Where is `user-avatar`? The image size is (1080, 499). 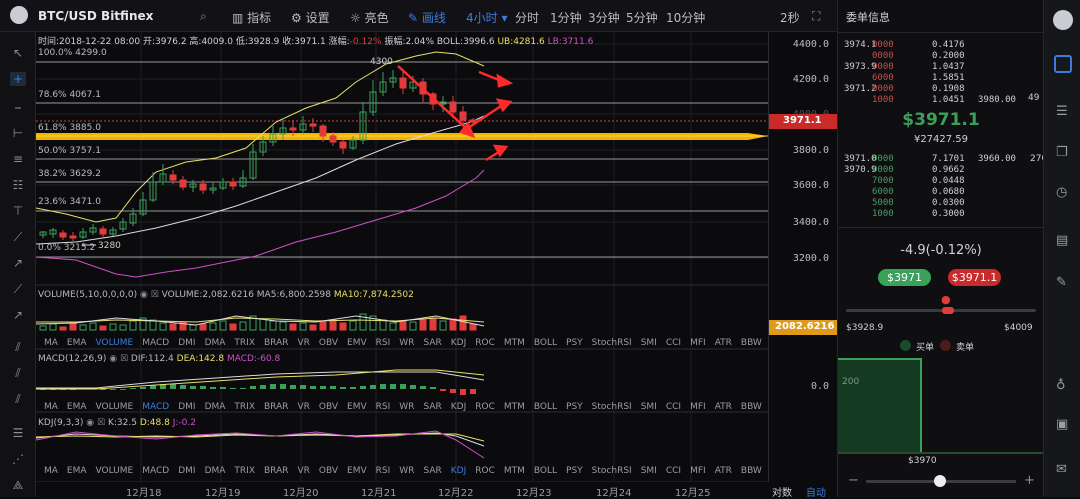 user-avatar is located at coordinates (1063, 20).